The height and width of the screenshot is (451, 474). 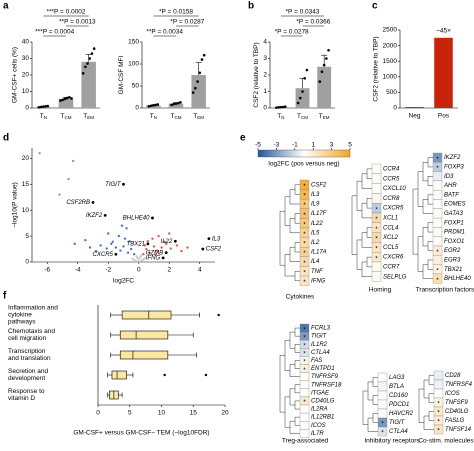 What do you see at coordinates (26, 391) in the screenshot?
I see `category-label: Response to` at bounding box center [26, 391].